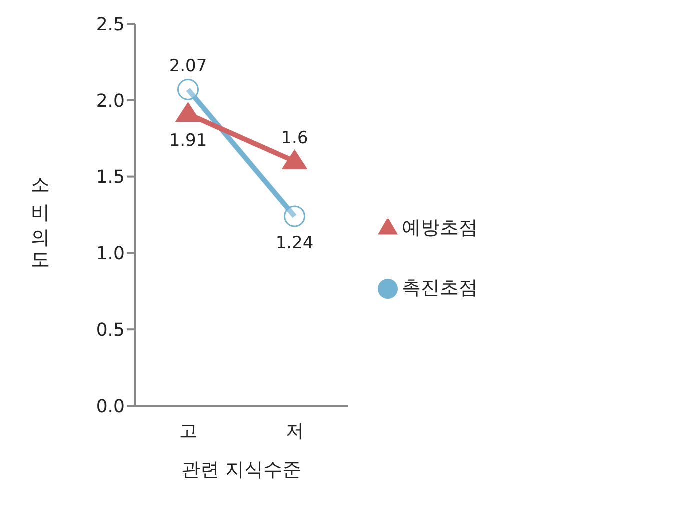 The width and height of the screenshot is (688, 508). I want to click on y-tick-label: 1.0, so click(110, 254).